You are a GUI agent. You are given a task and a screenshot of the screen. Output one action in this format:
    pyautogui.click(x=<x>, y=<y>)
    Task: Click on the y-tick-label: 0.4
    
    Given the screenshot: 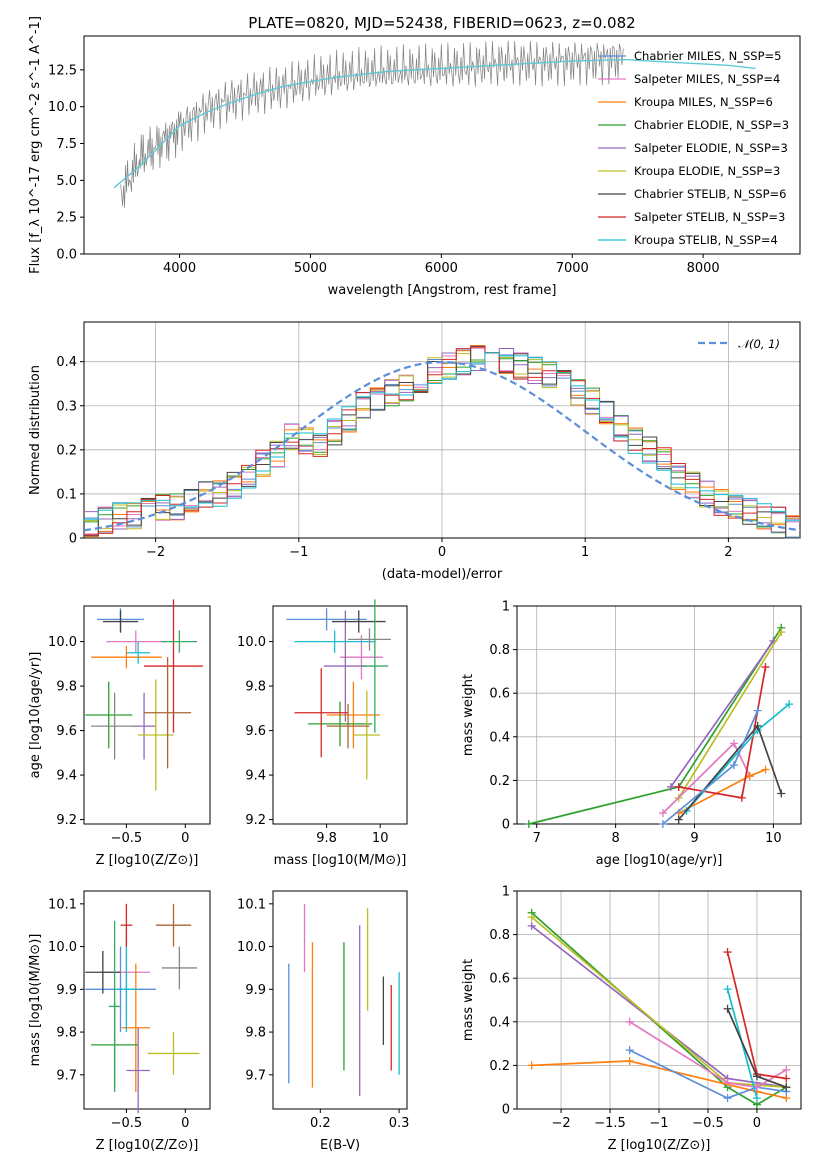 What is the action you would take?
    pyautogui.click(x=499, y=1022)
    